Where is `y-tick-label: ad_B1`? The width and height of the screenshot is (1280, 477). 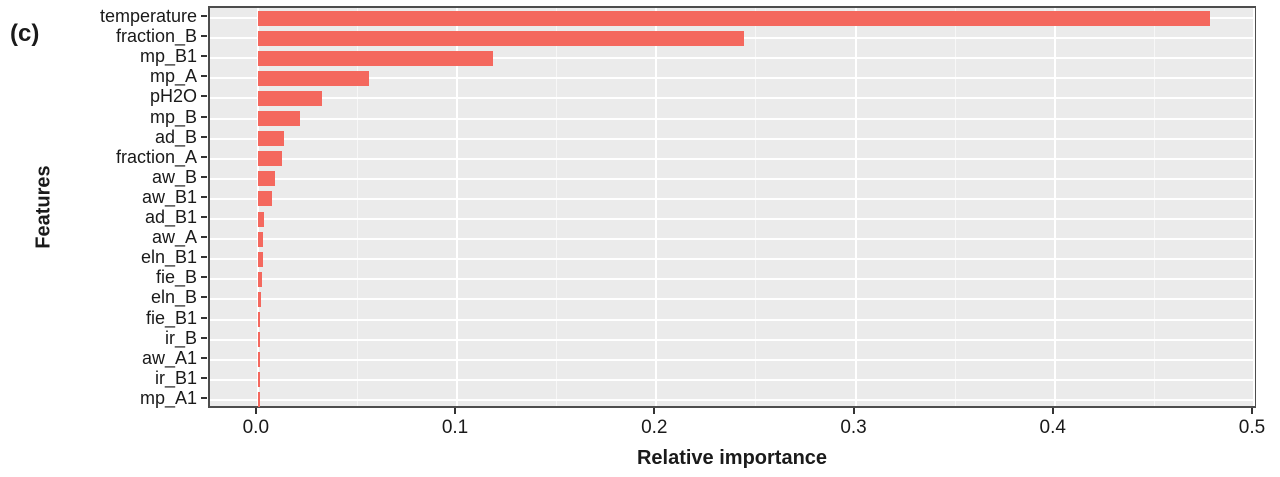
y-tick-label: ad_B1 is located at coordinates (170, 217).